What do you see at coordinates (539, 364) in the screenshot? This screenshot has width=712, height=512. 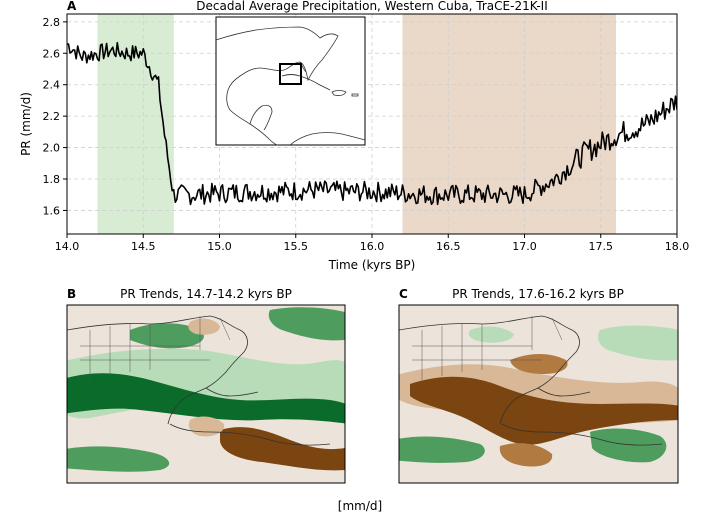 I see `map-c-brown-upper` at bounding box center [539, 364].